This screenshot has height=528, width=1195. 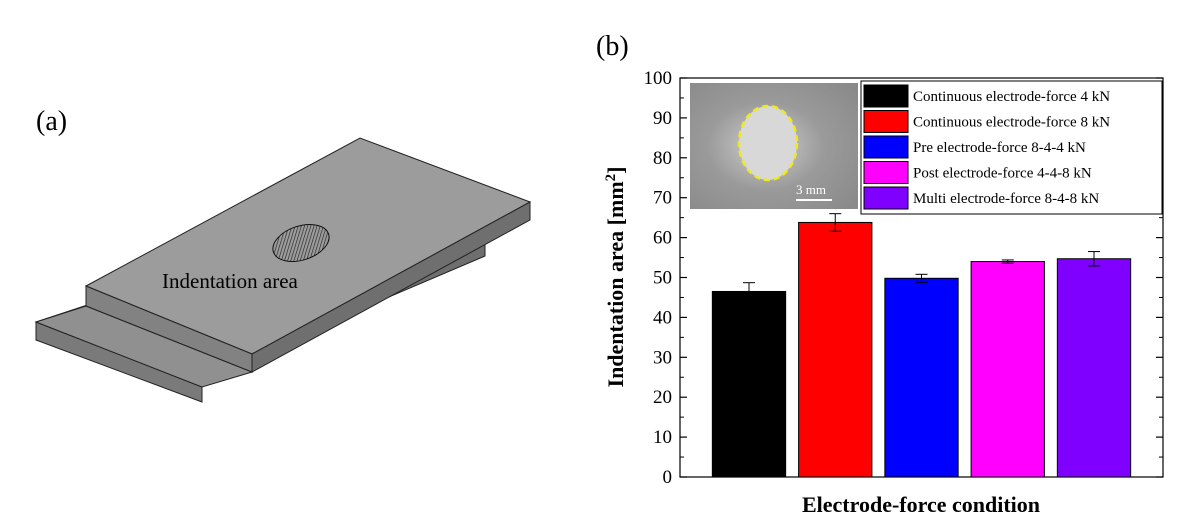 I want to click on y-tick-label: 70, so click(x=662, y=198).